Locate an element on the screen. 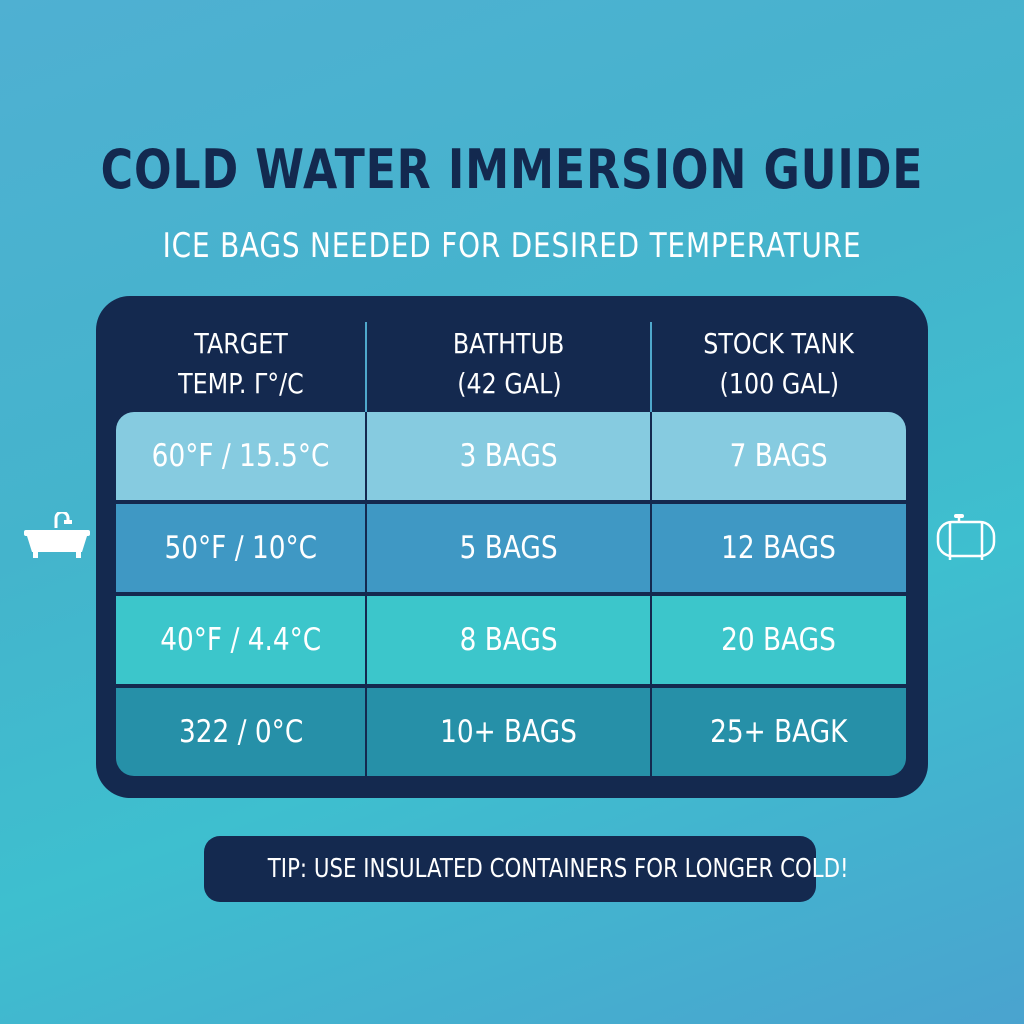 This screenshot has width=1024, height=1024. temp-cell: 322 / 0°C is located at coordinates (241, 732).